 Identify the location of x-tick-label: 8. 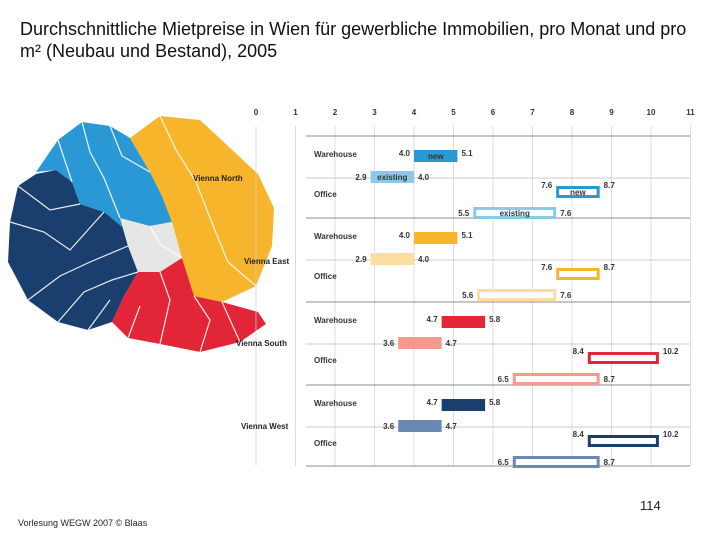
(572, 112).